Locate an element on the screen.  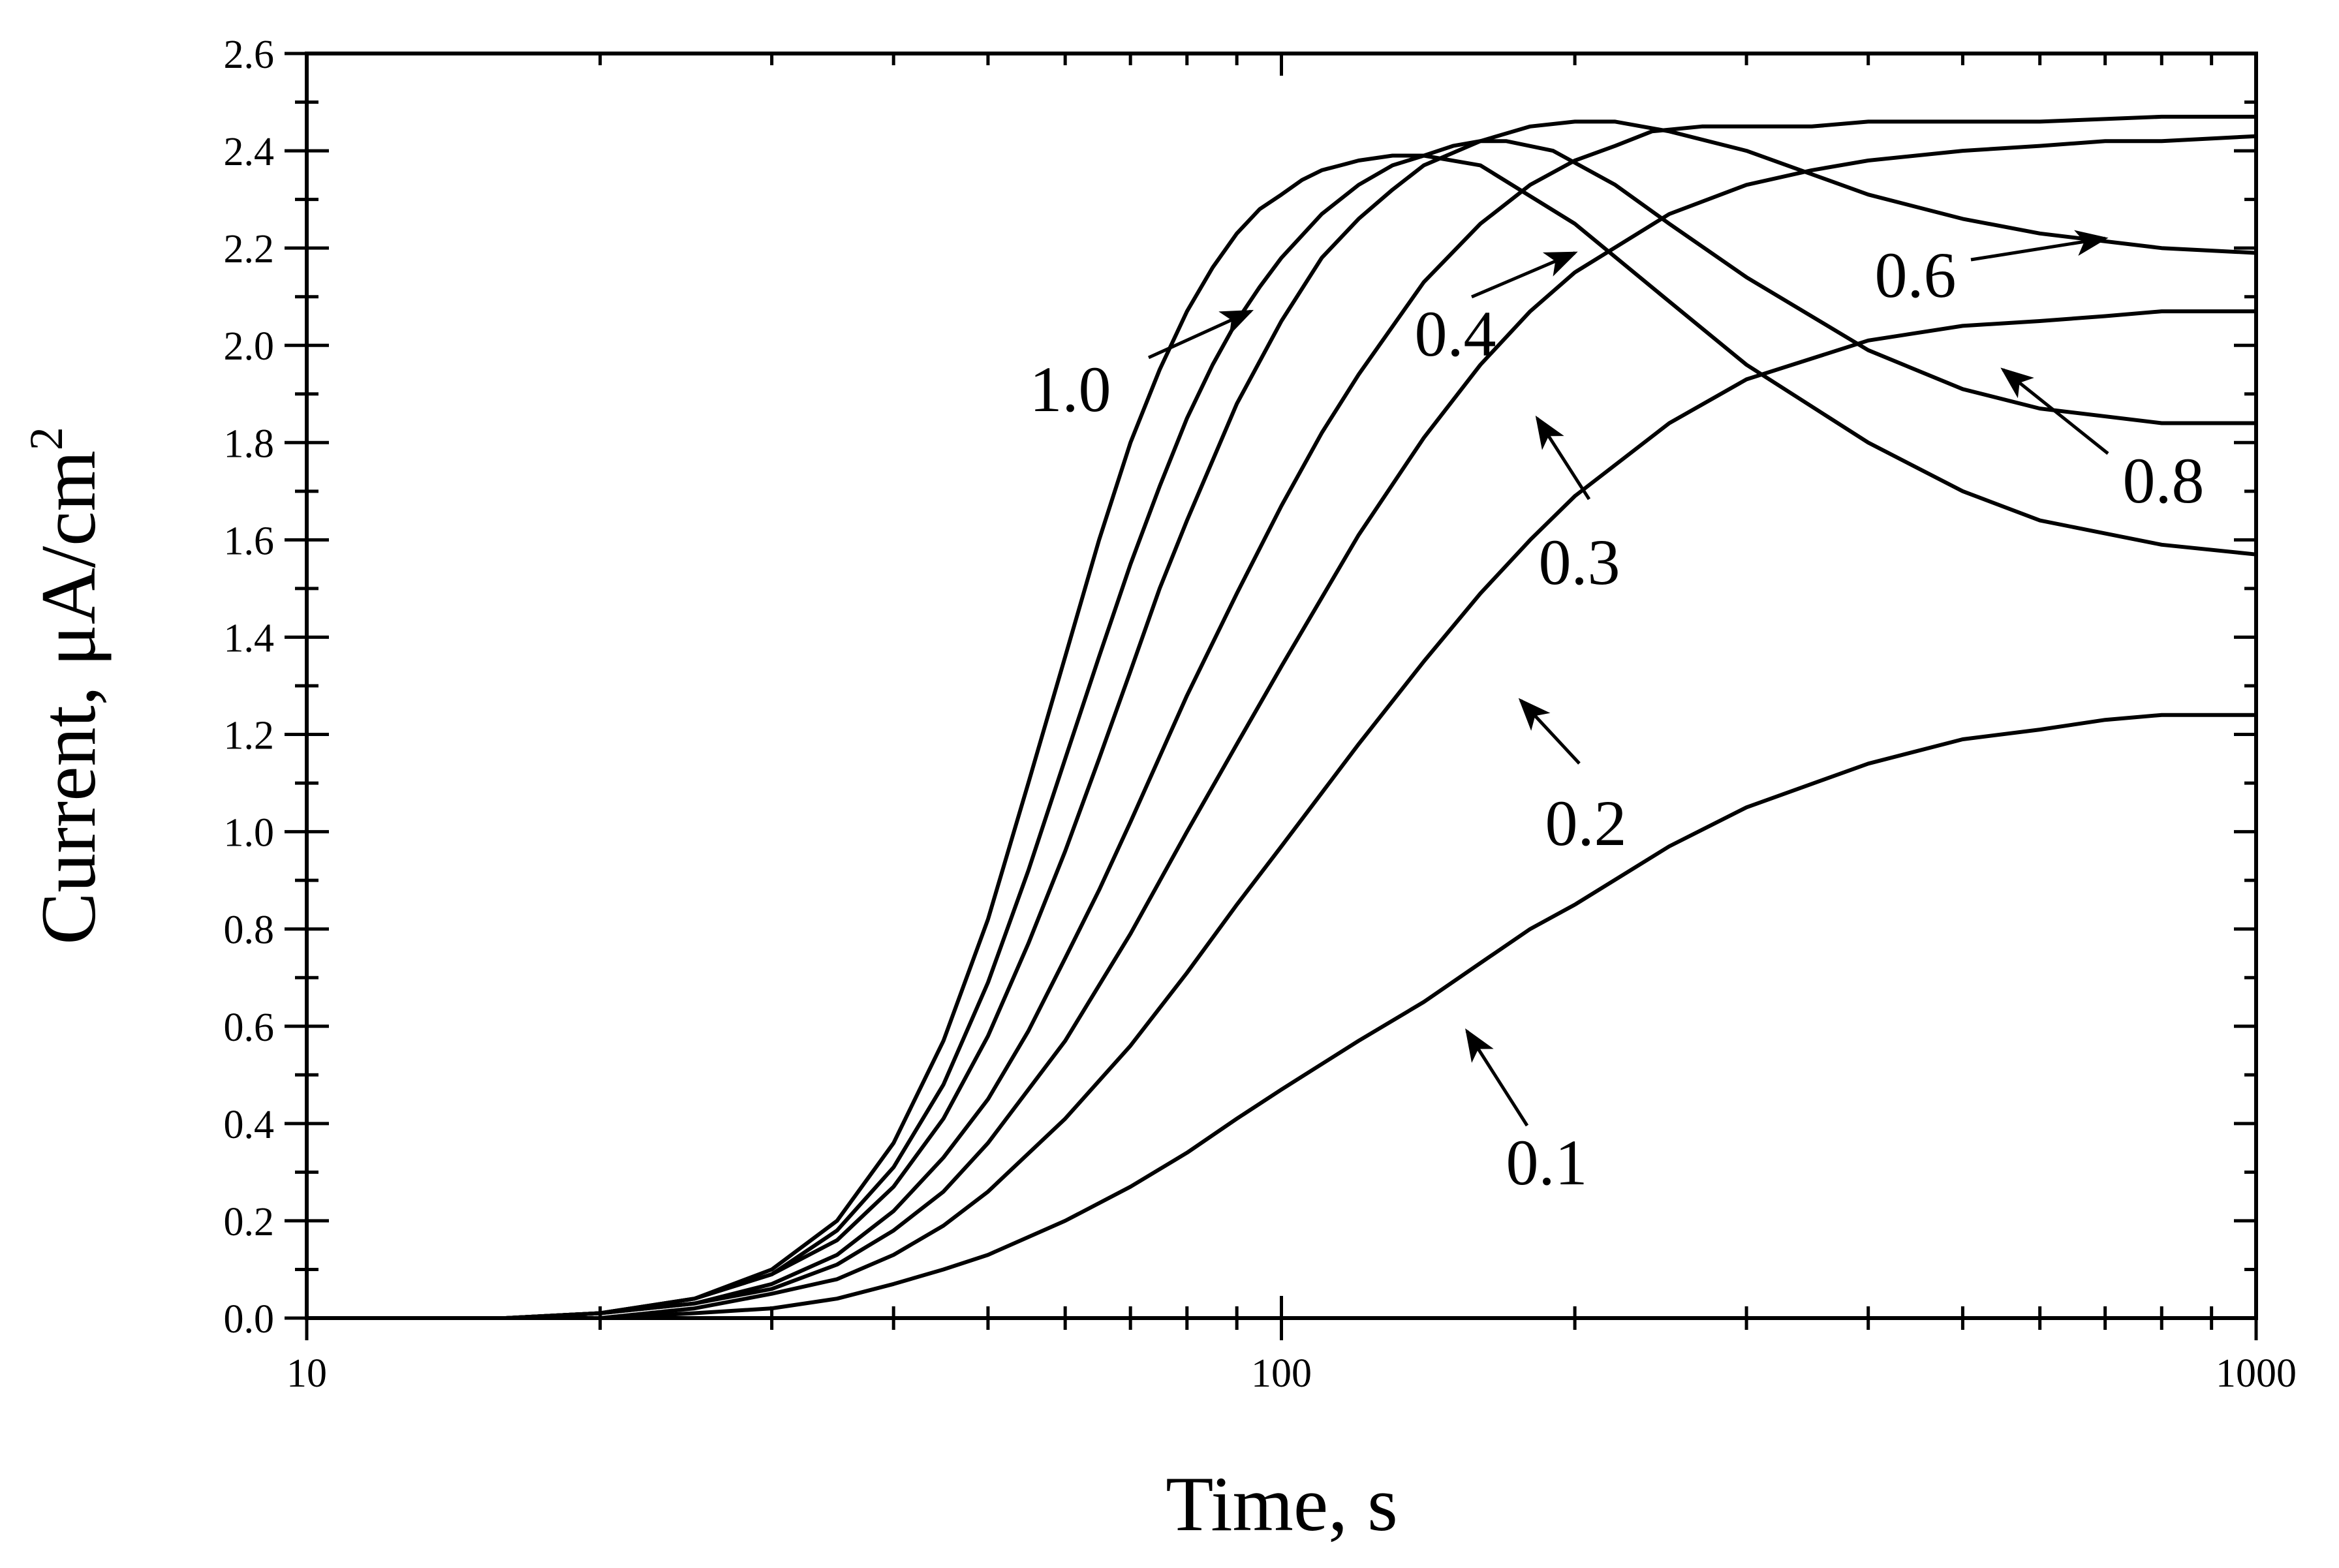
annotation-label: 0.6 is located at coordinates (1916, 275).